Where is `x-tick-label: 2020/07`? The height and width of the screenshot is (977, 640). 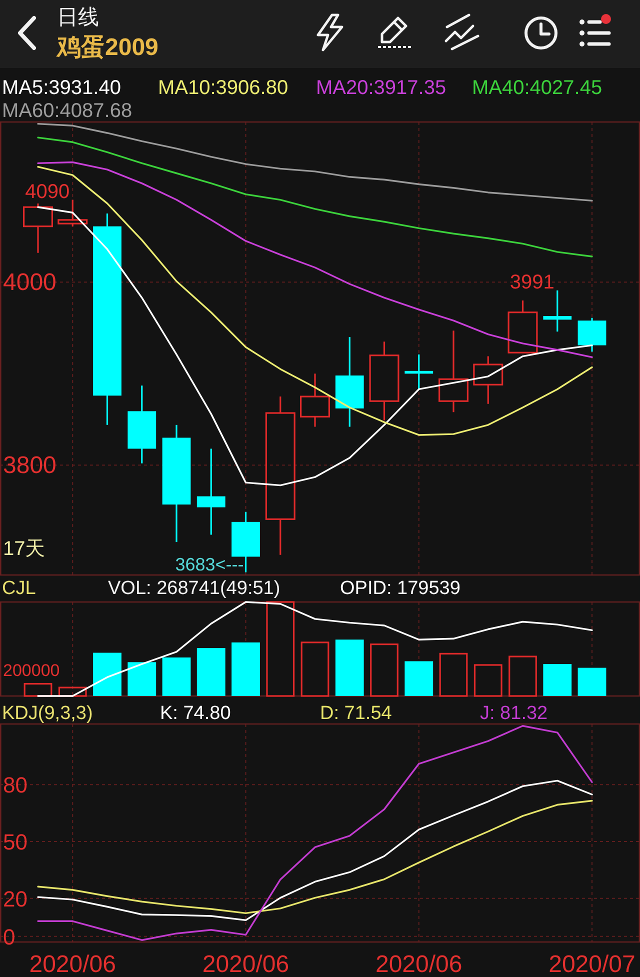 x-tick-label: 2020/07 is located at coordinates (592, 963).